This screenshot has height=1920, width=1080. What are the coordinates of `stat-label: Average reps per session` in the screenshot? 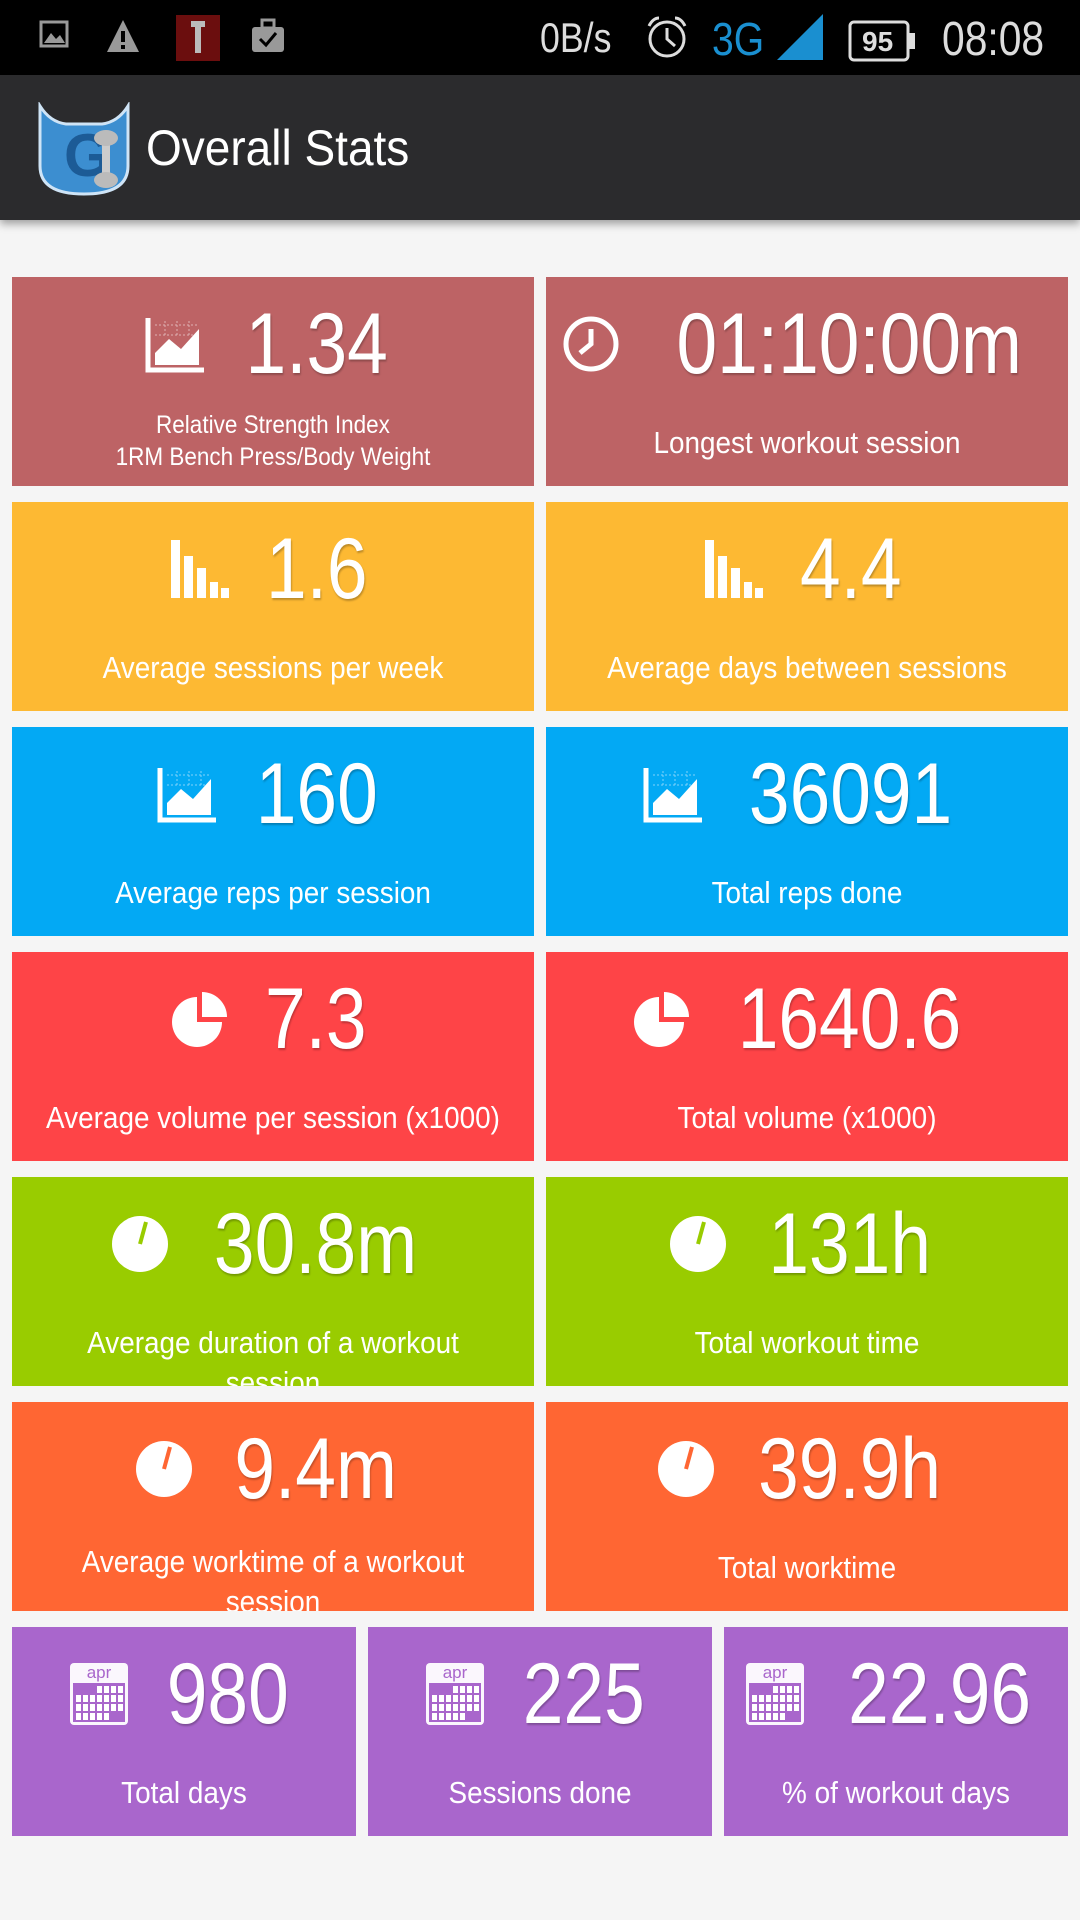 It's located at (273, 892).